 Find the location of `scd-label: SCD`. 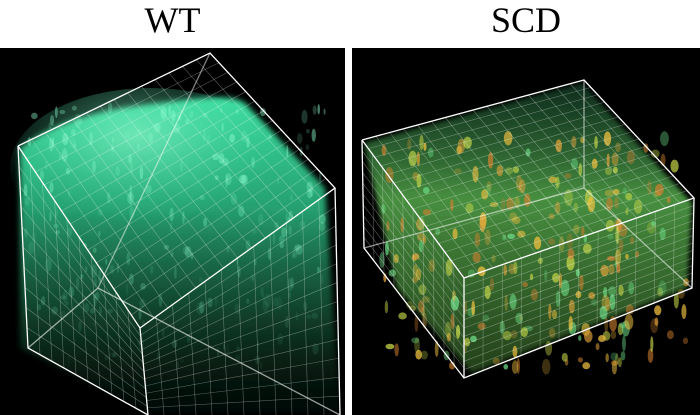

scd-label: SCD is located at coordinates (526, 20).